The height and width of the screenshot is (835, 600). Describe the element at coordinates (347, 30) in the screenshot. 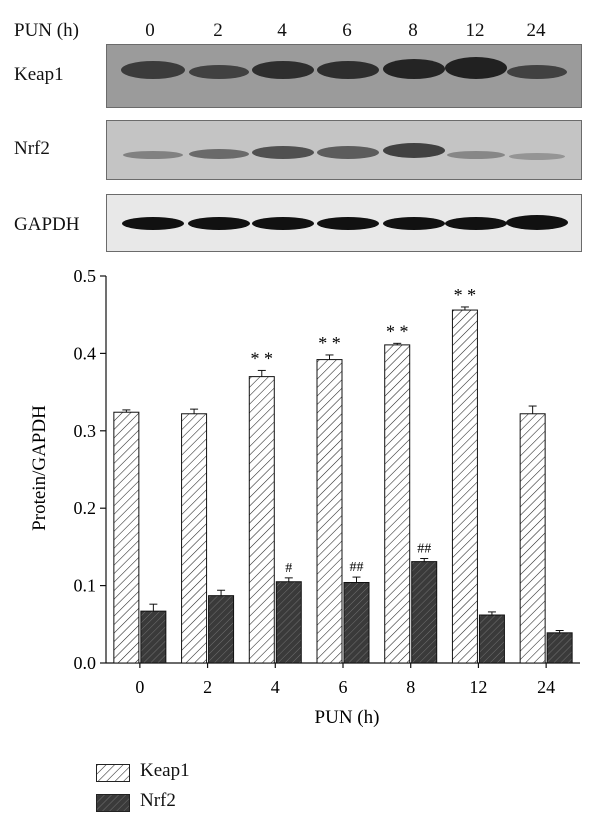

I see `blot-timepoint-label: 6` at that location.